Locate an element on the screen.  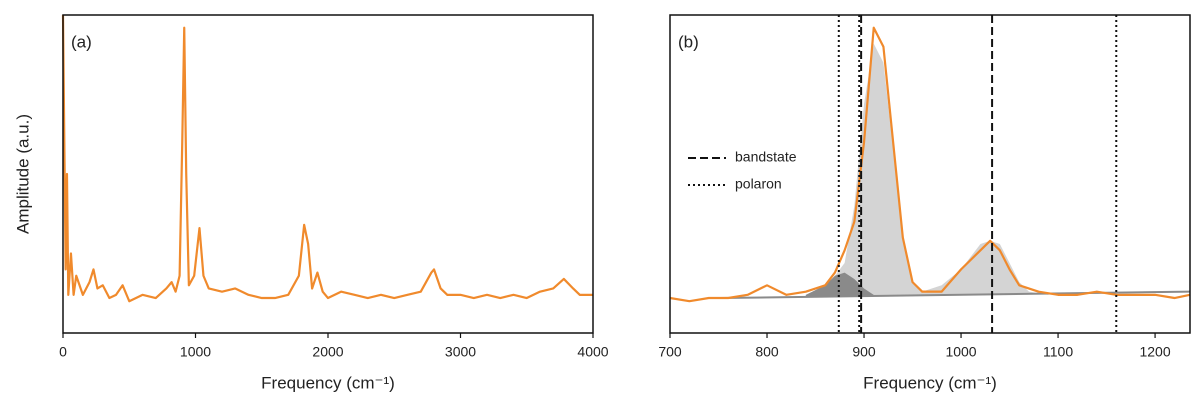
panel-label: (a) is located at coordinates (81, 41).